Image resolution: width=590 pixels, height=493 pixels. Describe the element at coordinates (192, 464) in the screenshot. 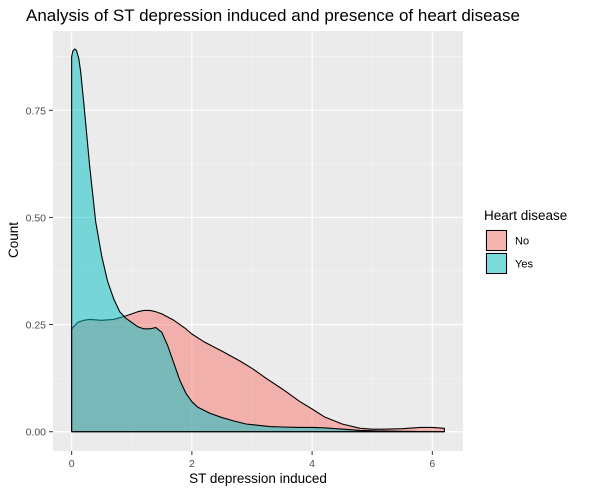

I see `x-tick-label: 2` at that location.